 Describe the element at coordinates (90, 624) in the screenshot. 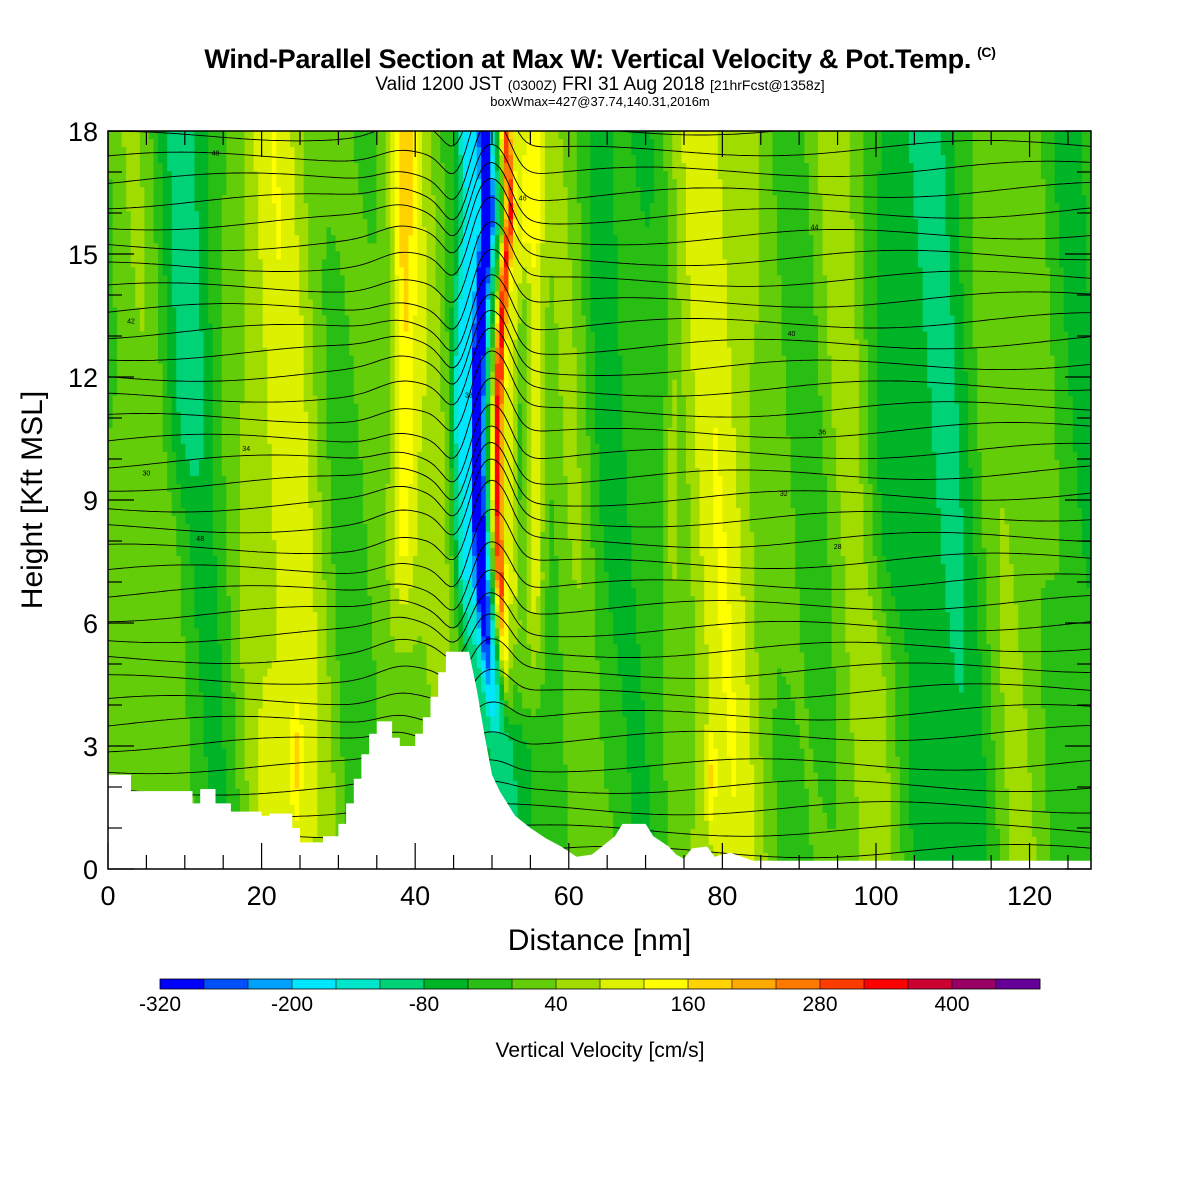

I see `y-tick-label: 6` at that location.